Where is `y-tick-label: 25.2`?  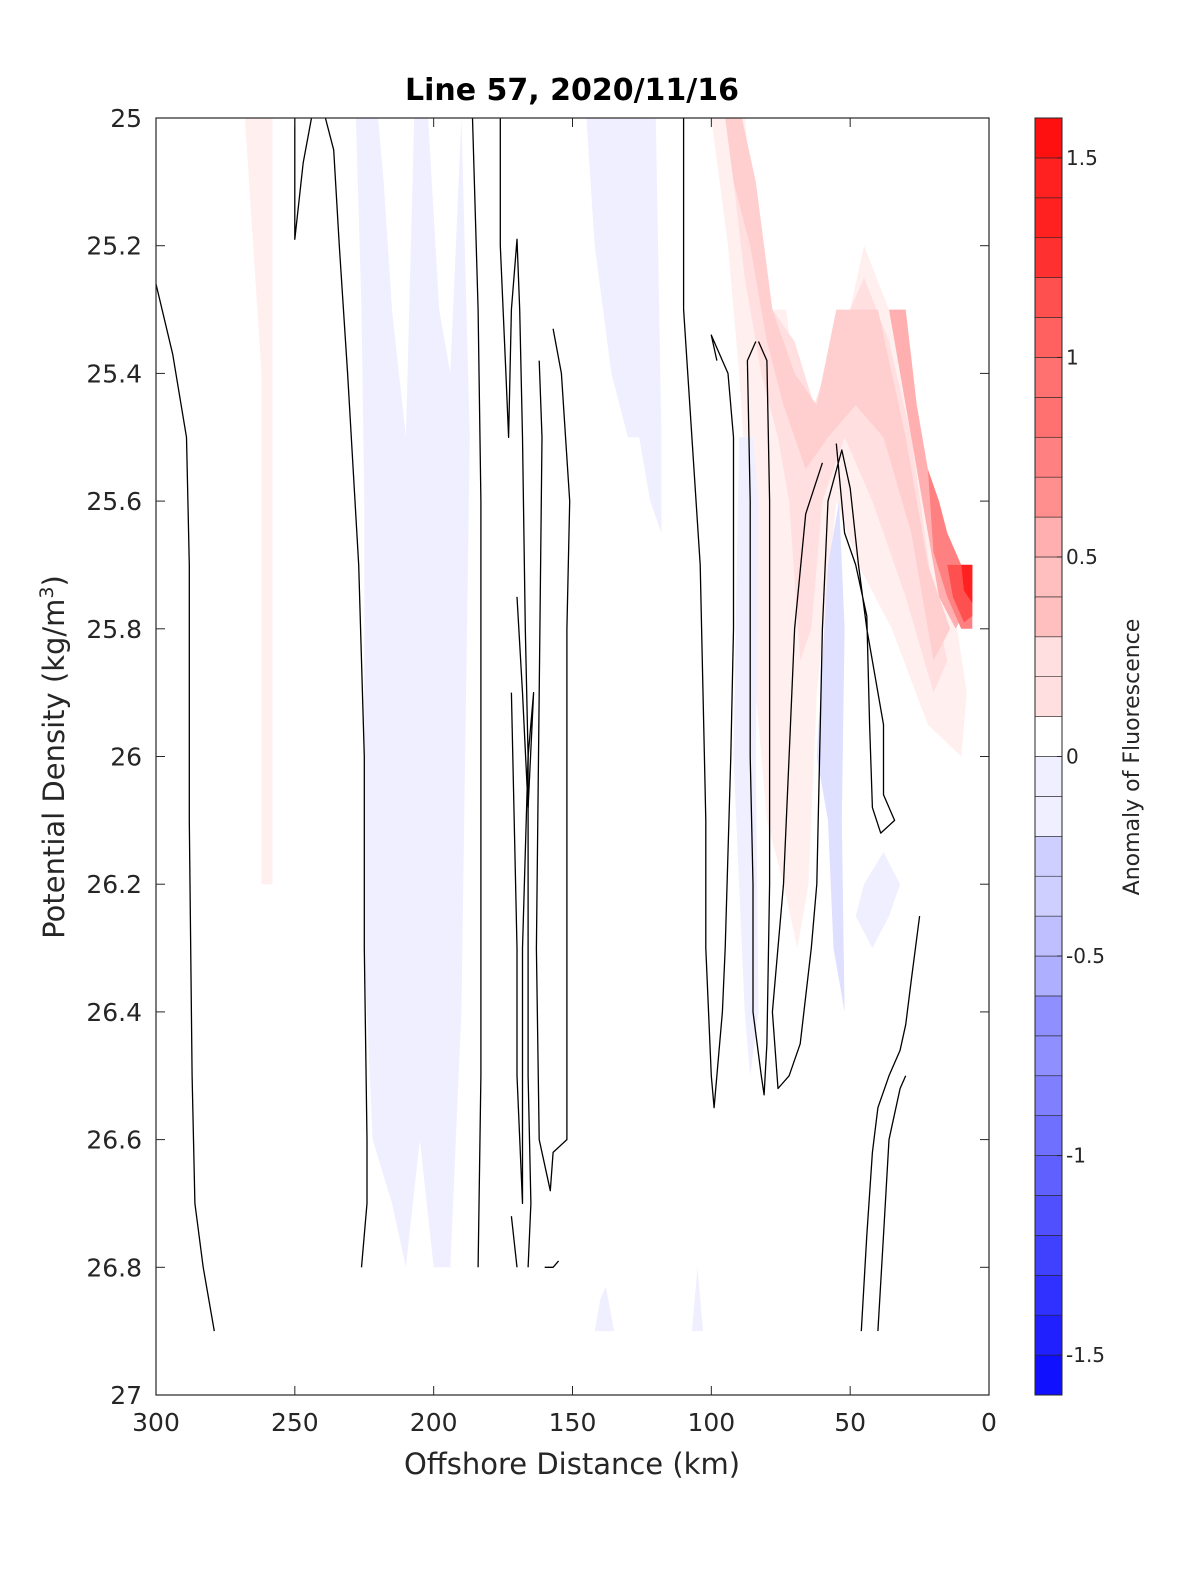
y-tick-label: 25.2 is located at coordinates (114, 246).